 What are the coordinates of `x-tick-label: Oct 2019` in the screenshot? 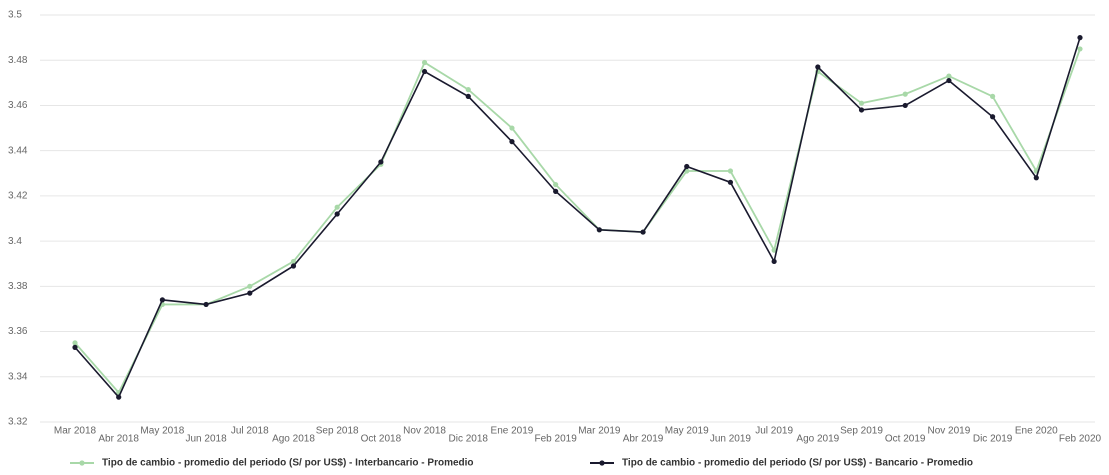 It's located at (905, 439).